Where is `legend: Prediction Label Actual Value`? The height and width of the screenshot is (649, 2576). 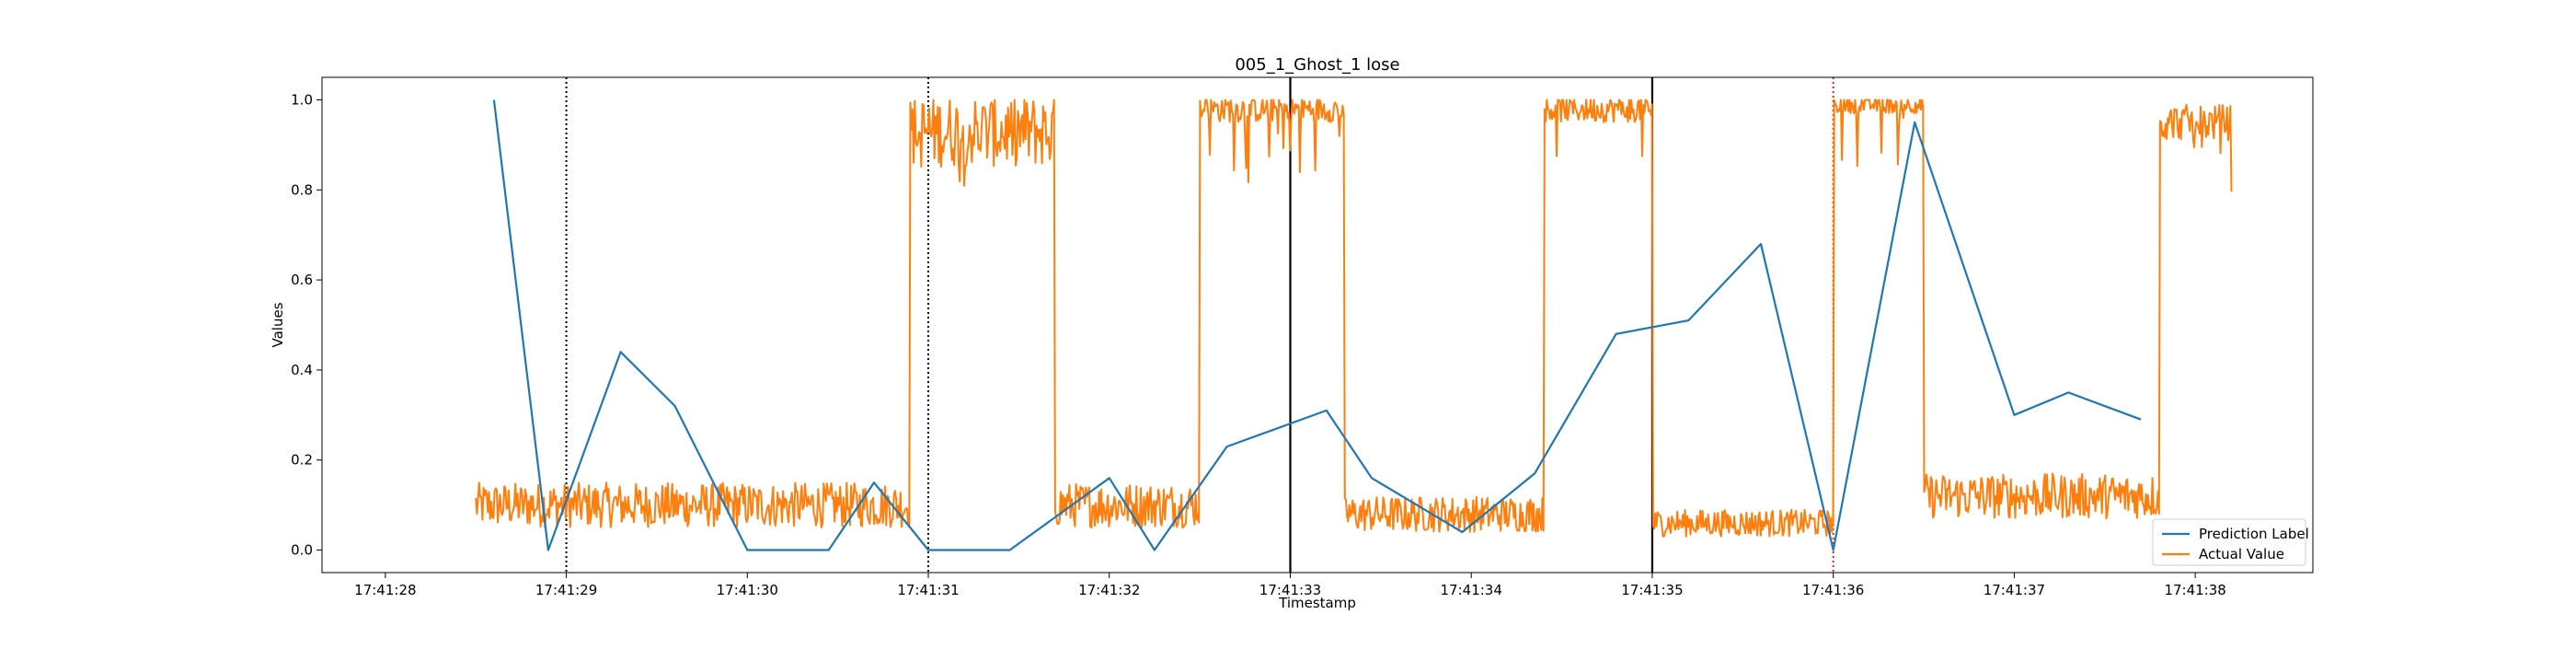 legend: Prediction Label Actual Value is located at coordinates (2230, 542).